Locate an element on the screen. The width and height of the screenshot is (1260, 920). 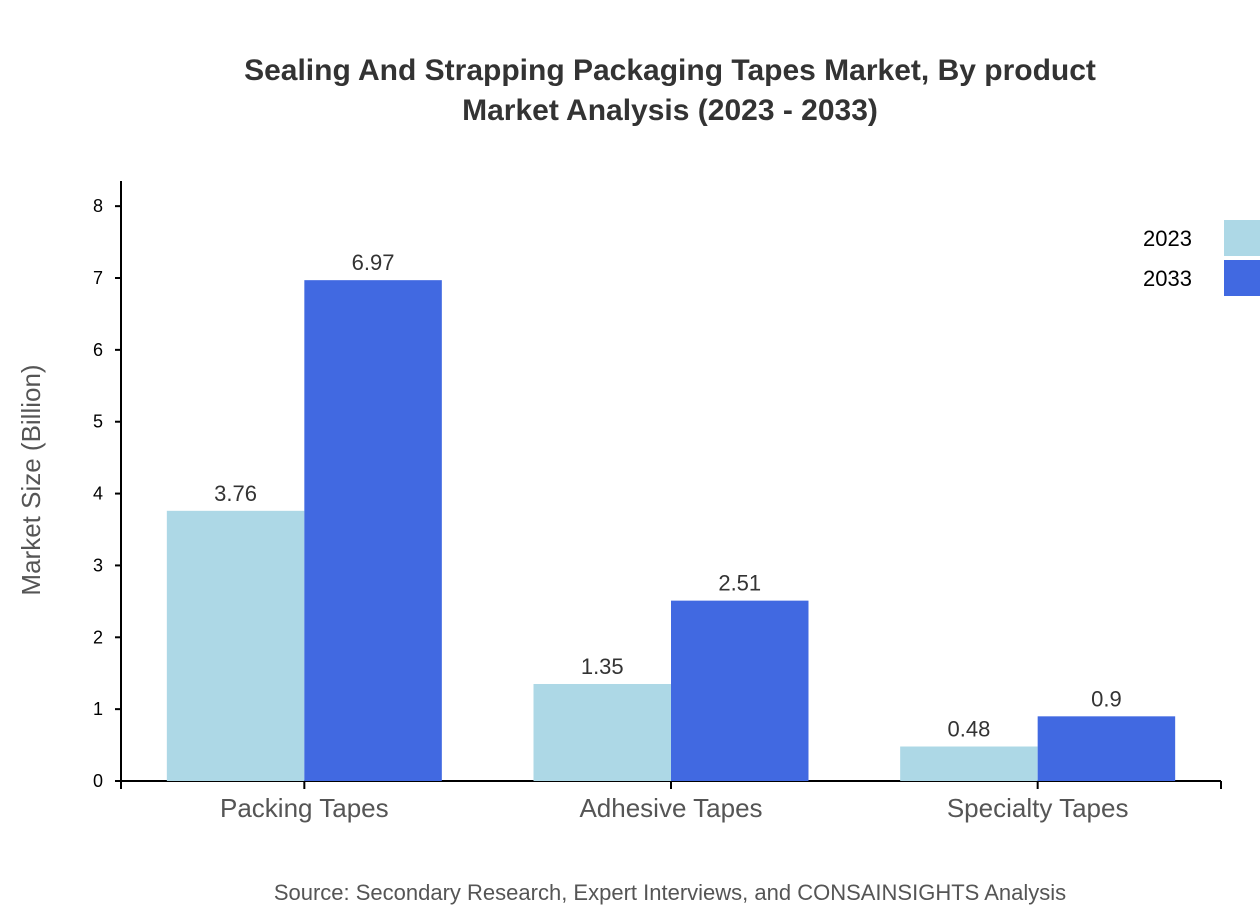
legend-label: 2033 is located at coordinates (1167, 278).